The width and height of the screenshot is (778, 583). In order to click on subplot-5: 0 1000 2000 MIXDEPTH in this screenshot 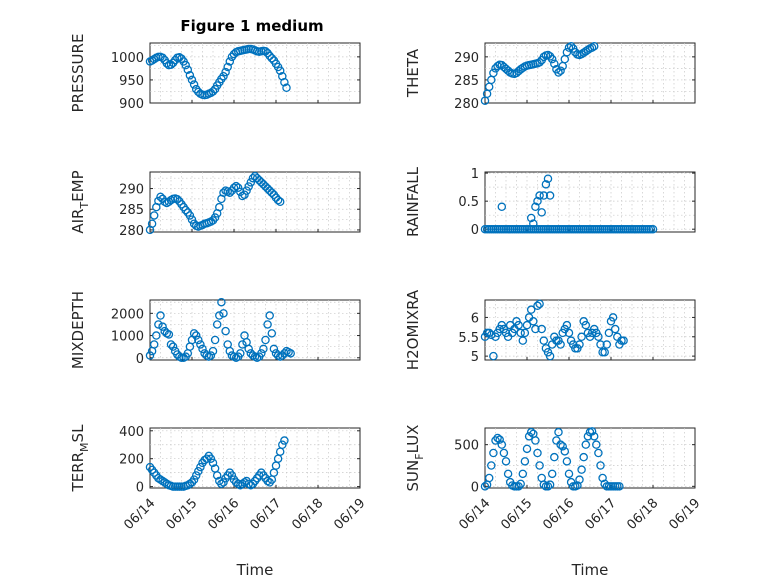, I will do `click(215, 330)`.